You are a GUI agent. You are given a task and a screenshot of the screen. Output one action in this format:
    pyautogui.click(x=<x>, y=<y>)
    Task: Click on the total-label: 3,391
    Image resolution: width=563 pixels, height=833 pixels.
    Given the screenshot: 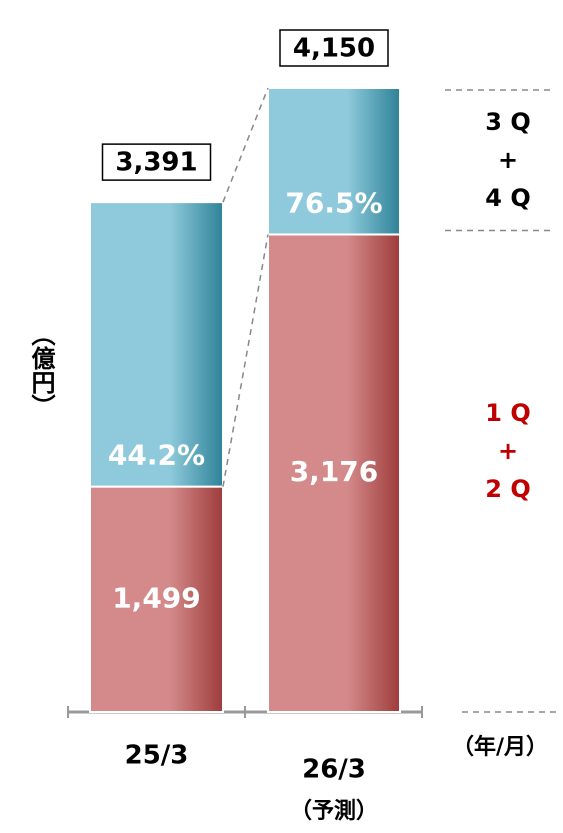 What is the action you would take?
    pyautogui.click(x=156, y=163)
    